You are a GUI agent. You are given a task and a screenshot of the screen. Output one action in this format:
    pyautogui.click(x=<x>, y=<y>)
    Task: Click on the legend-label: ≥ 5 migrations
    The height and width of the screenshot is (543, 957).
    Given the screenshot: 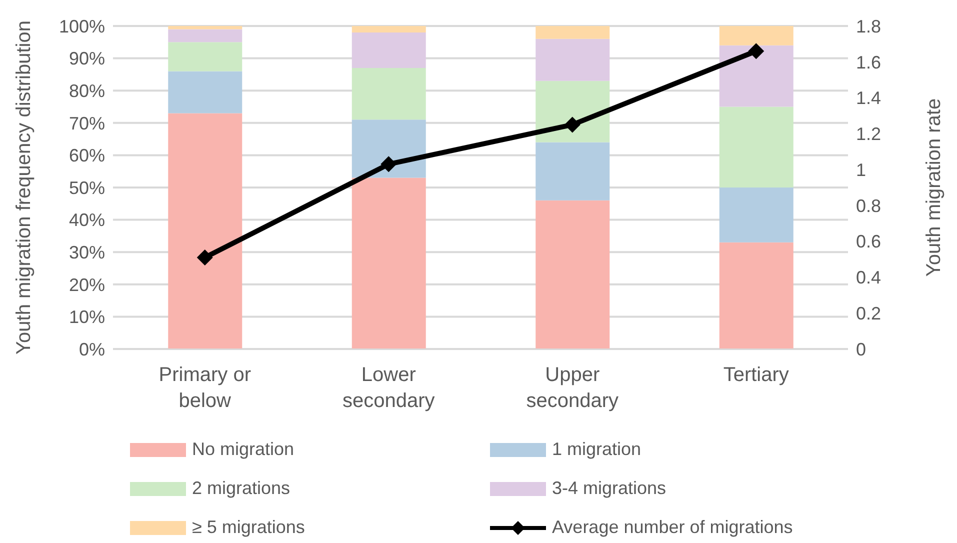 What is the action you would take?
    pyautogui.click(x=248, y=527)
    